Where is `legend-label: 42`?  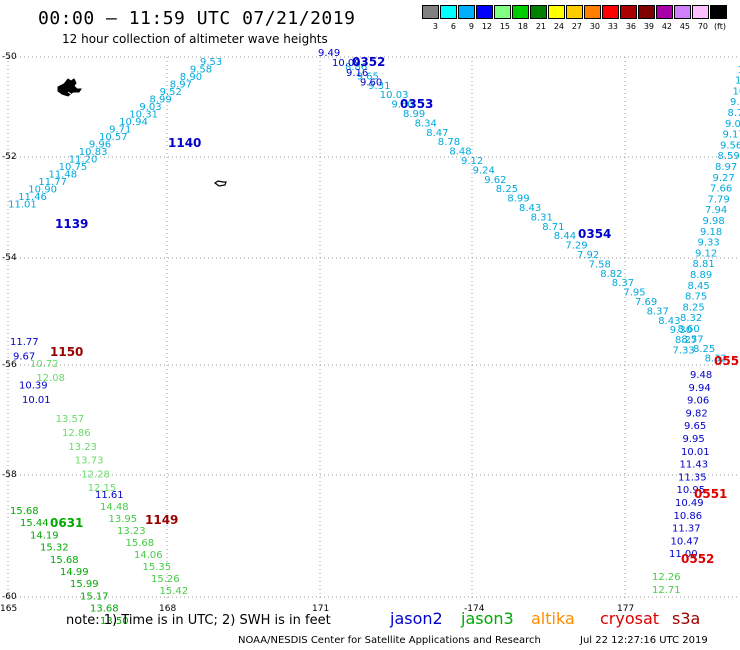 legend-label: 42 is located at coordinates (666, 26).